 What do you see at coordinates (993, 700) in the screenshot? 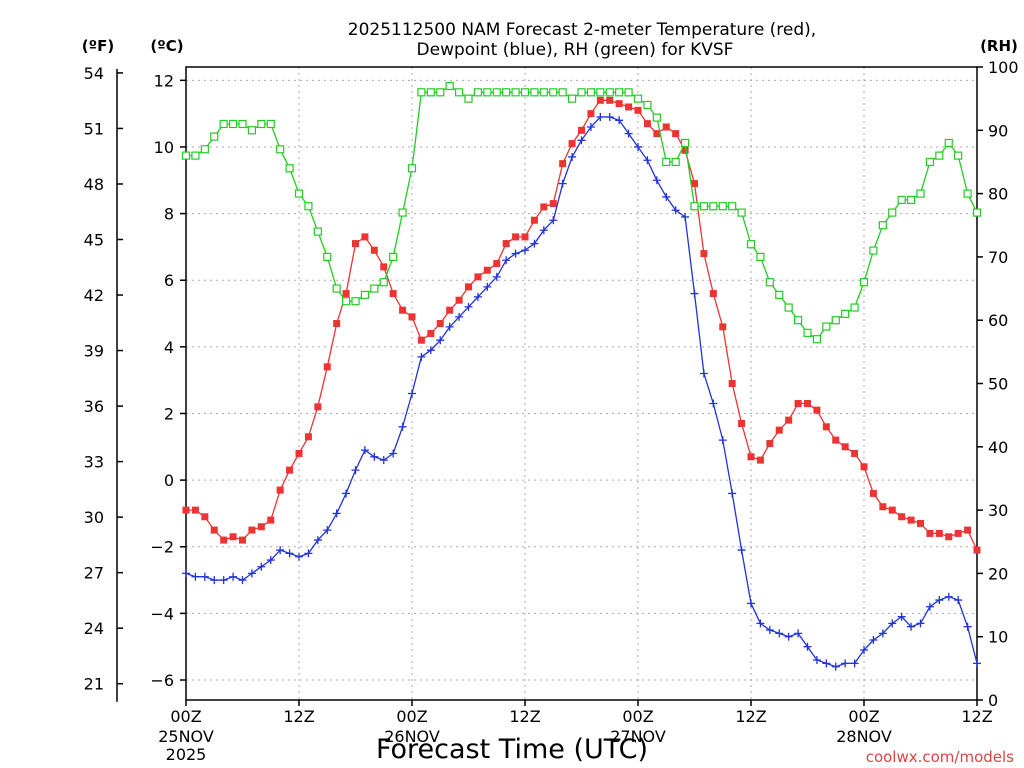
I see `tick-label-rh: 0` at bounding box center [993, 700].